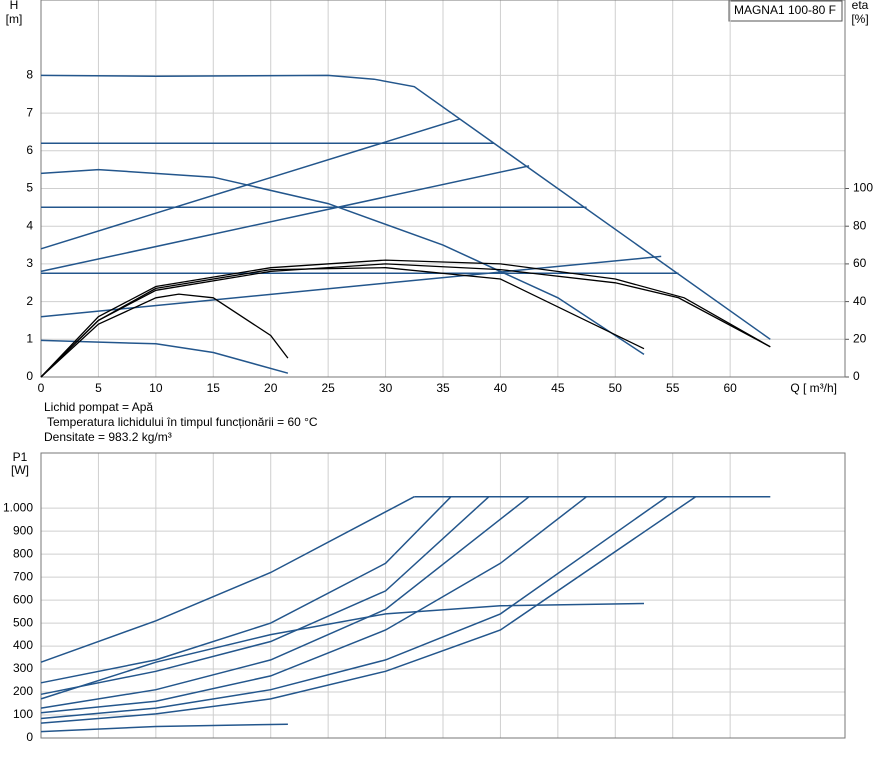  What do you see at coordinates (20, 470) in the screenshot?
I see `y-unit: [W]` at bounding box center [20, 470].